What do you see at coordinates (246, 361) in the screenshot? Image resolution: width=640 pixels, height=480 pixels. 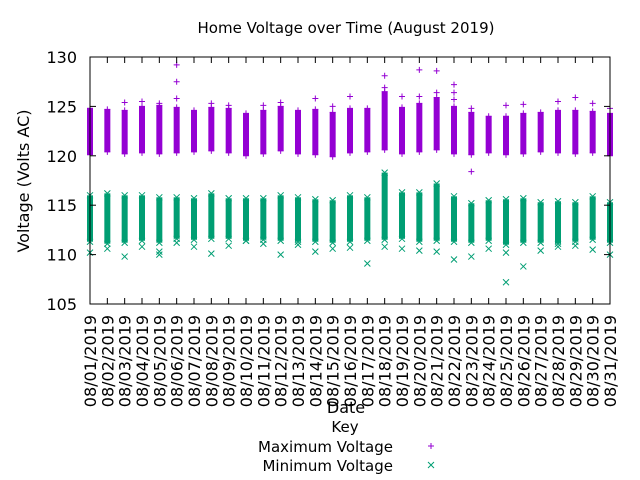 I see `x-tick-label: 08/10/2019` at bounding box center [246, 361].